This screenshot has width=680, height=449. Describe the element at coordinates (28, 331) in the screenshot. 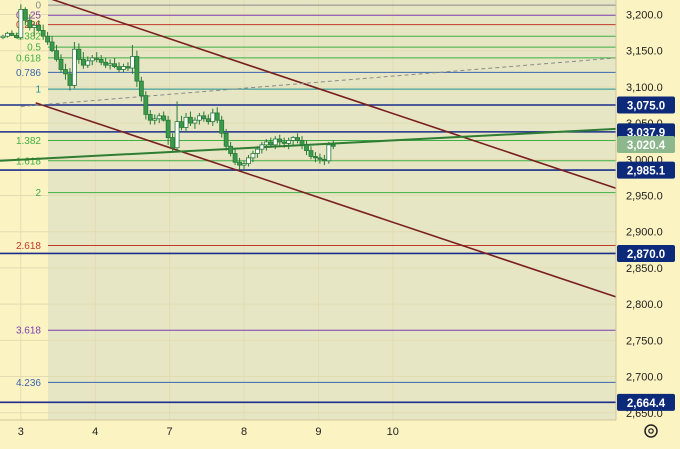

I see `fib-level-label: 3.618` at that location.